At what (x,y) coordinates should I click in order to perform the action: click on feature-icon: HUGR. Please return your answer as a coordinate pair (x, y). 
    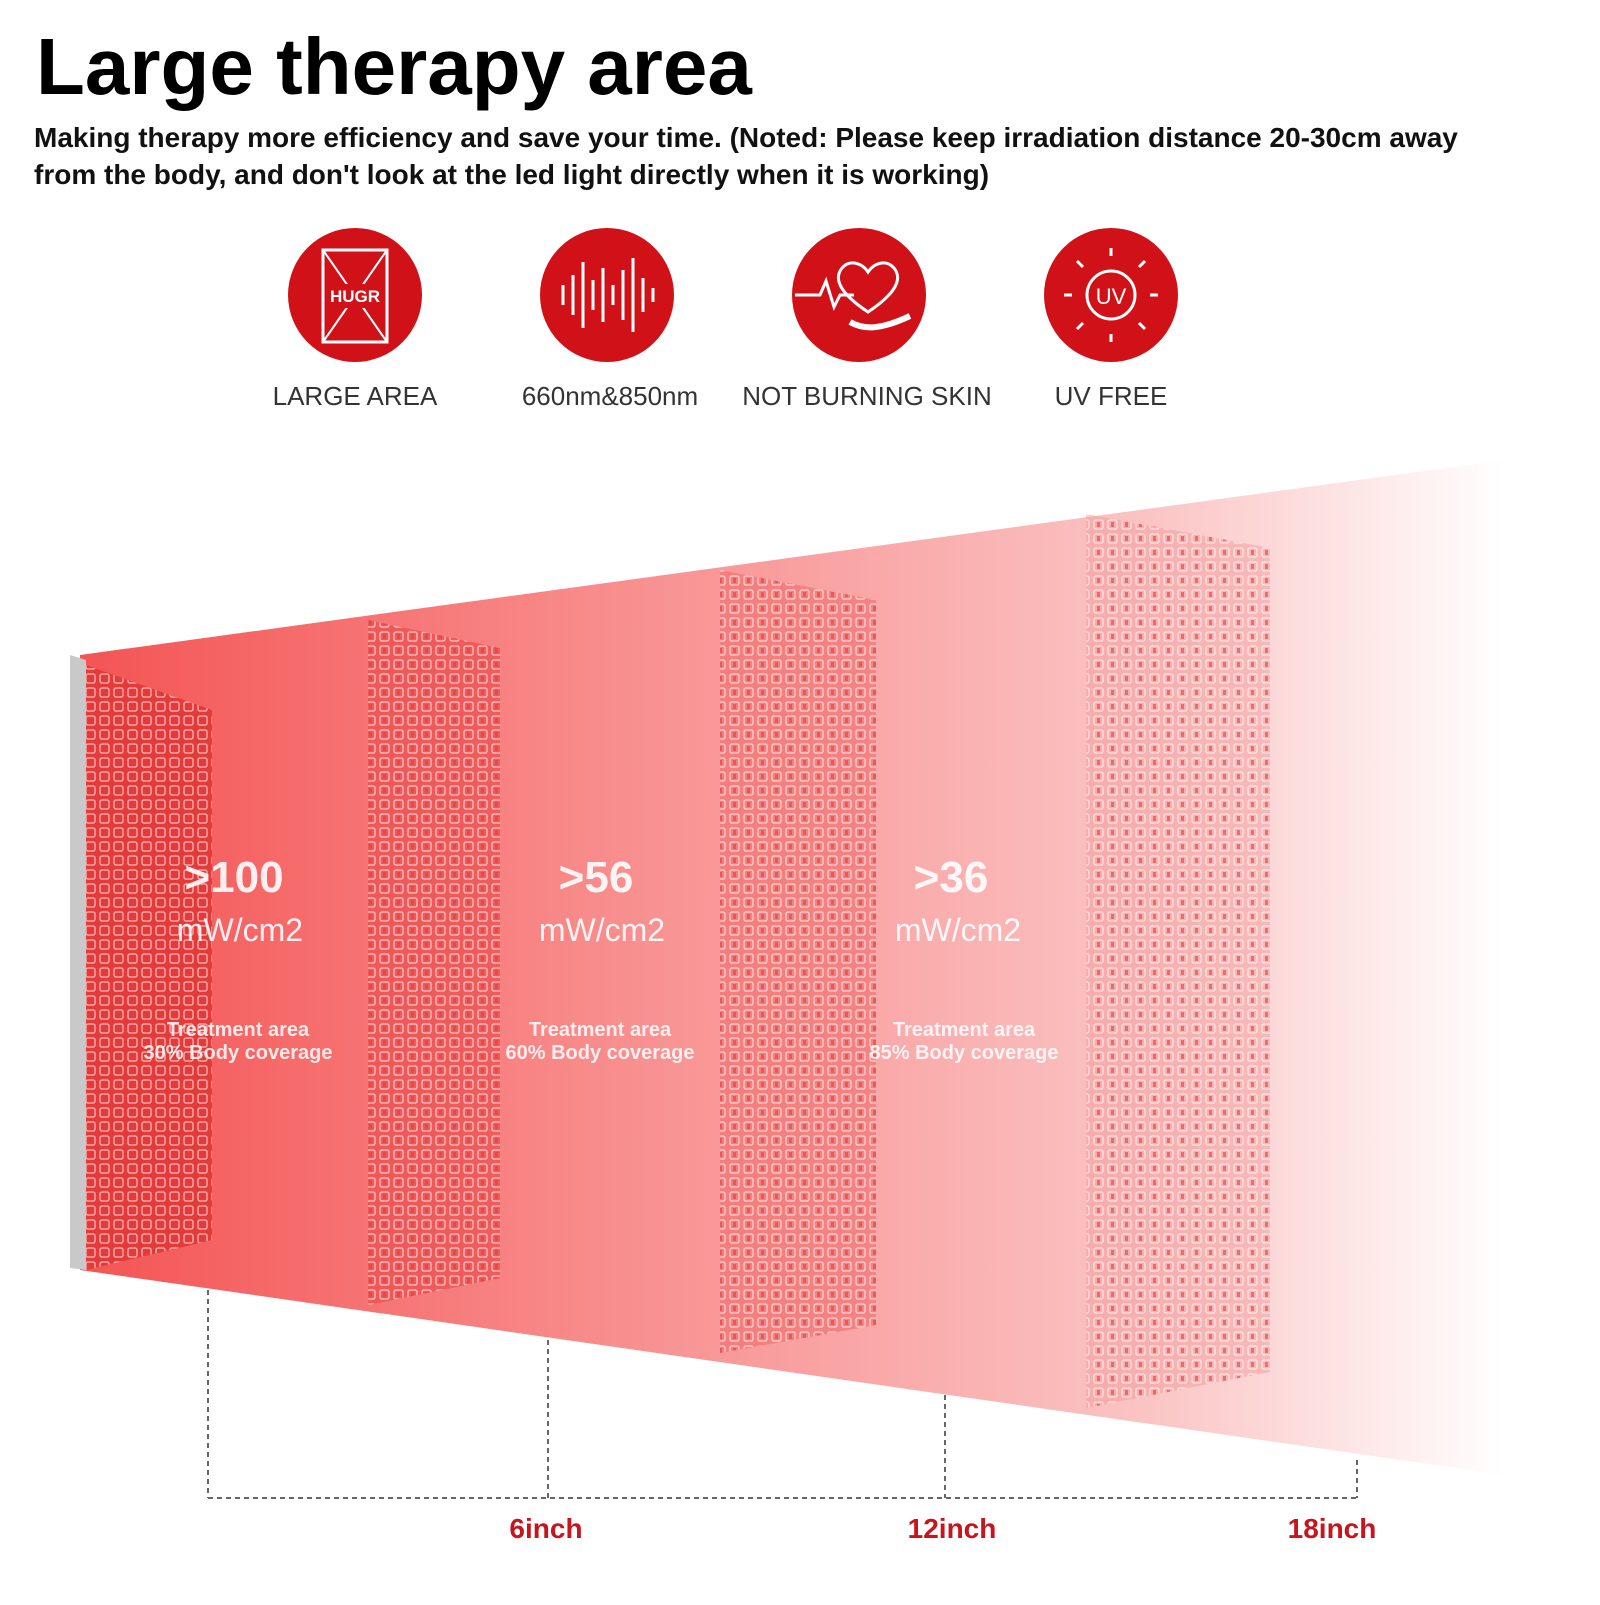
    Looking at the image, I should click on (355, 295).